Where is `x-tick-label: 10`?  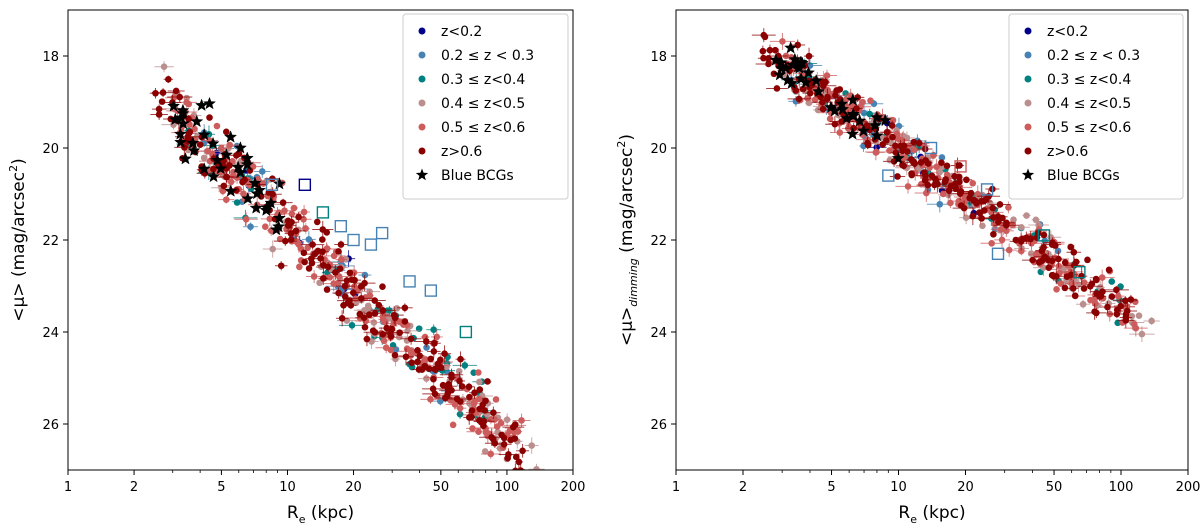 x-tick-label: 10 is located at coordinates (287, 487).